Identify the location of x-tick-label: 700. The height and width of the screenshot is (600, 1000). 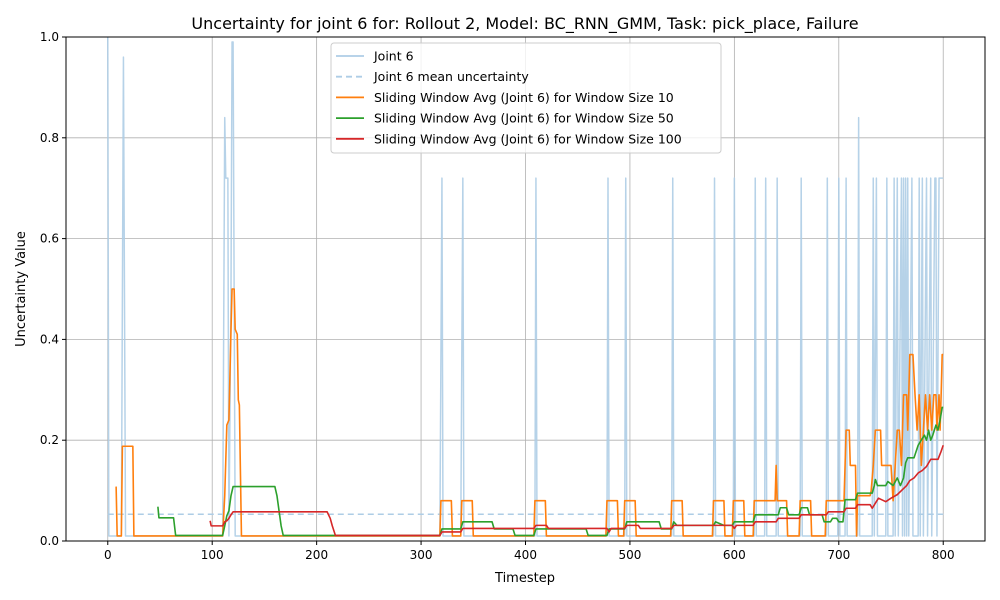
(838, 555).